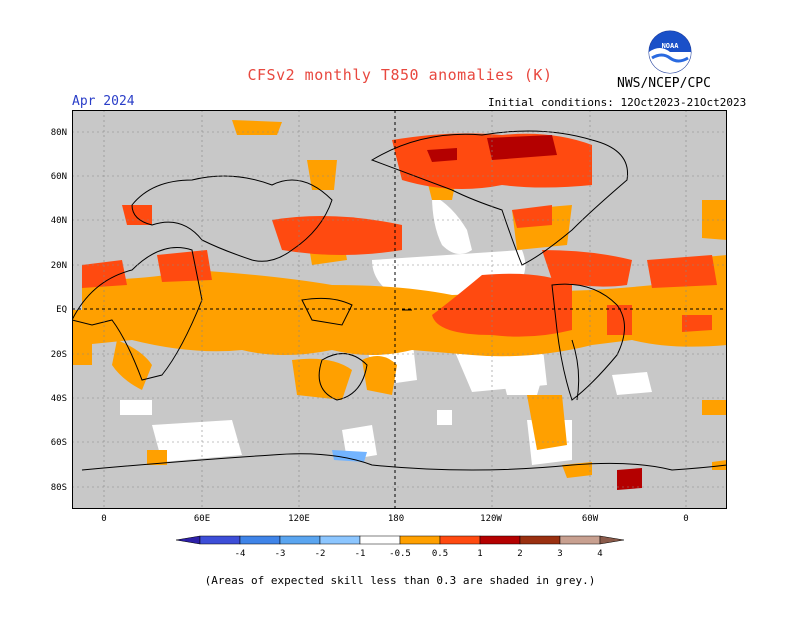  What do you see at coordinates (59, 133) in the screenshot?
I see `lat-label: 80N` at bounding box center [59, 133].